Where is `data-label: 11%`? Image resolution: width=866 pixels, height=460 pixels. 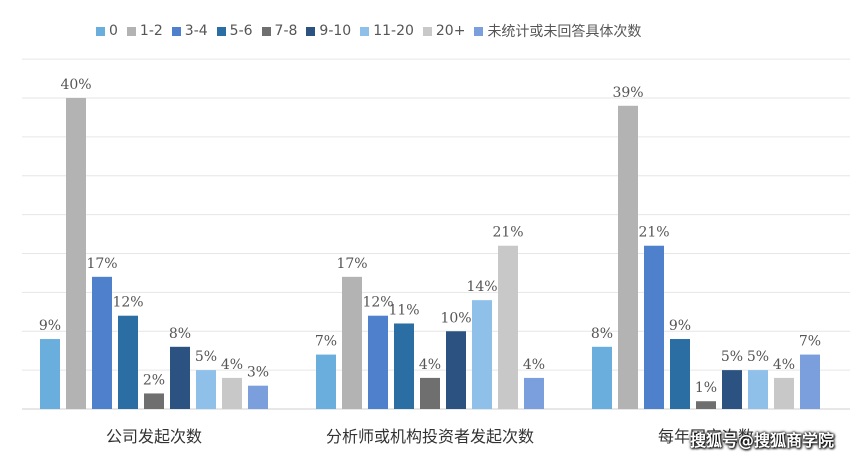 data-label: 11% is located at coordinates (403, 310).